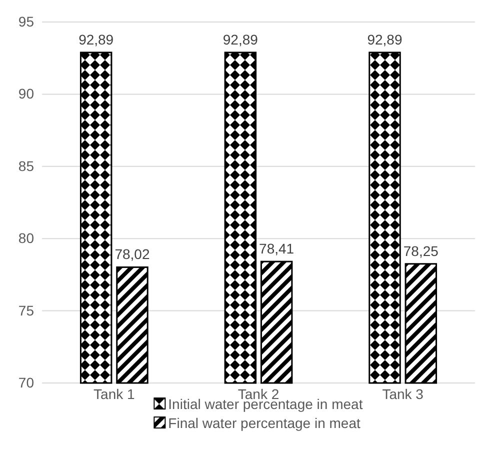 The image size is (483, 453). Describe the element at coordinates (26, 382) in the screenshot. I see `y-tick-label: 70` at that location.